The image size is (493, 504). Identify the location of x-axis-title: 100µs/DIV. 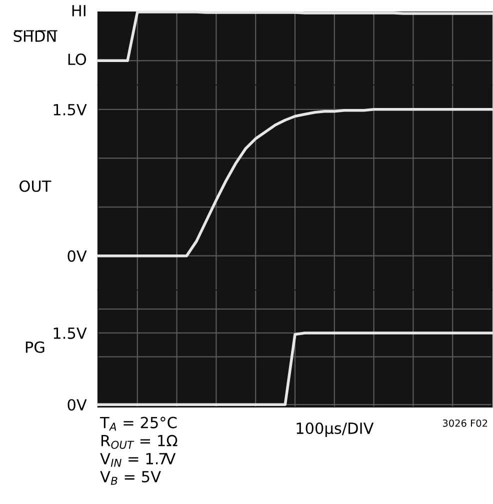
(335, 429).